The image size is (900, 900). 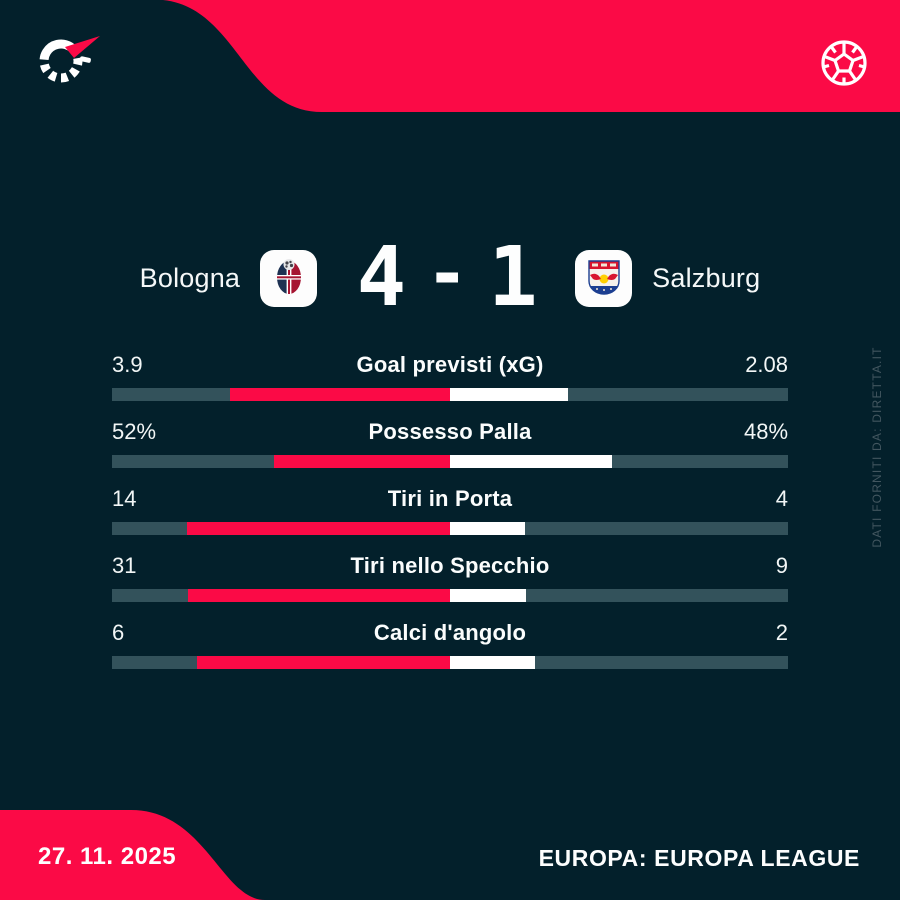 I want to click on stat-home-value: 31, so click(x=124, y=565).